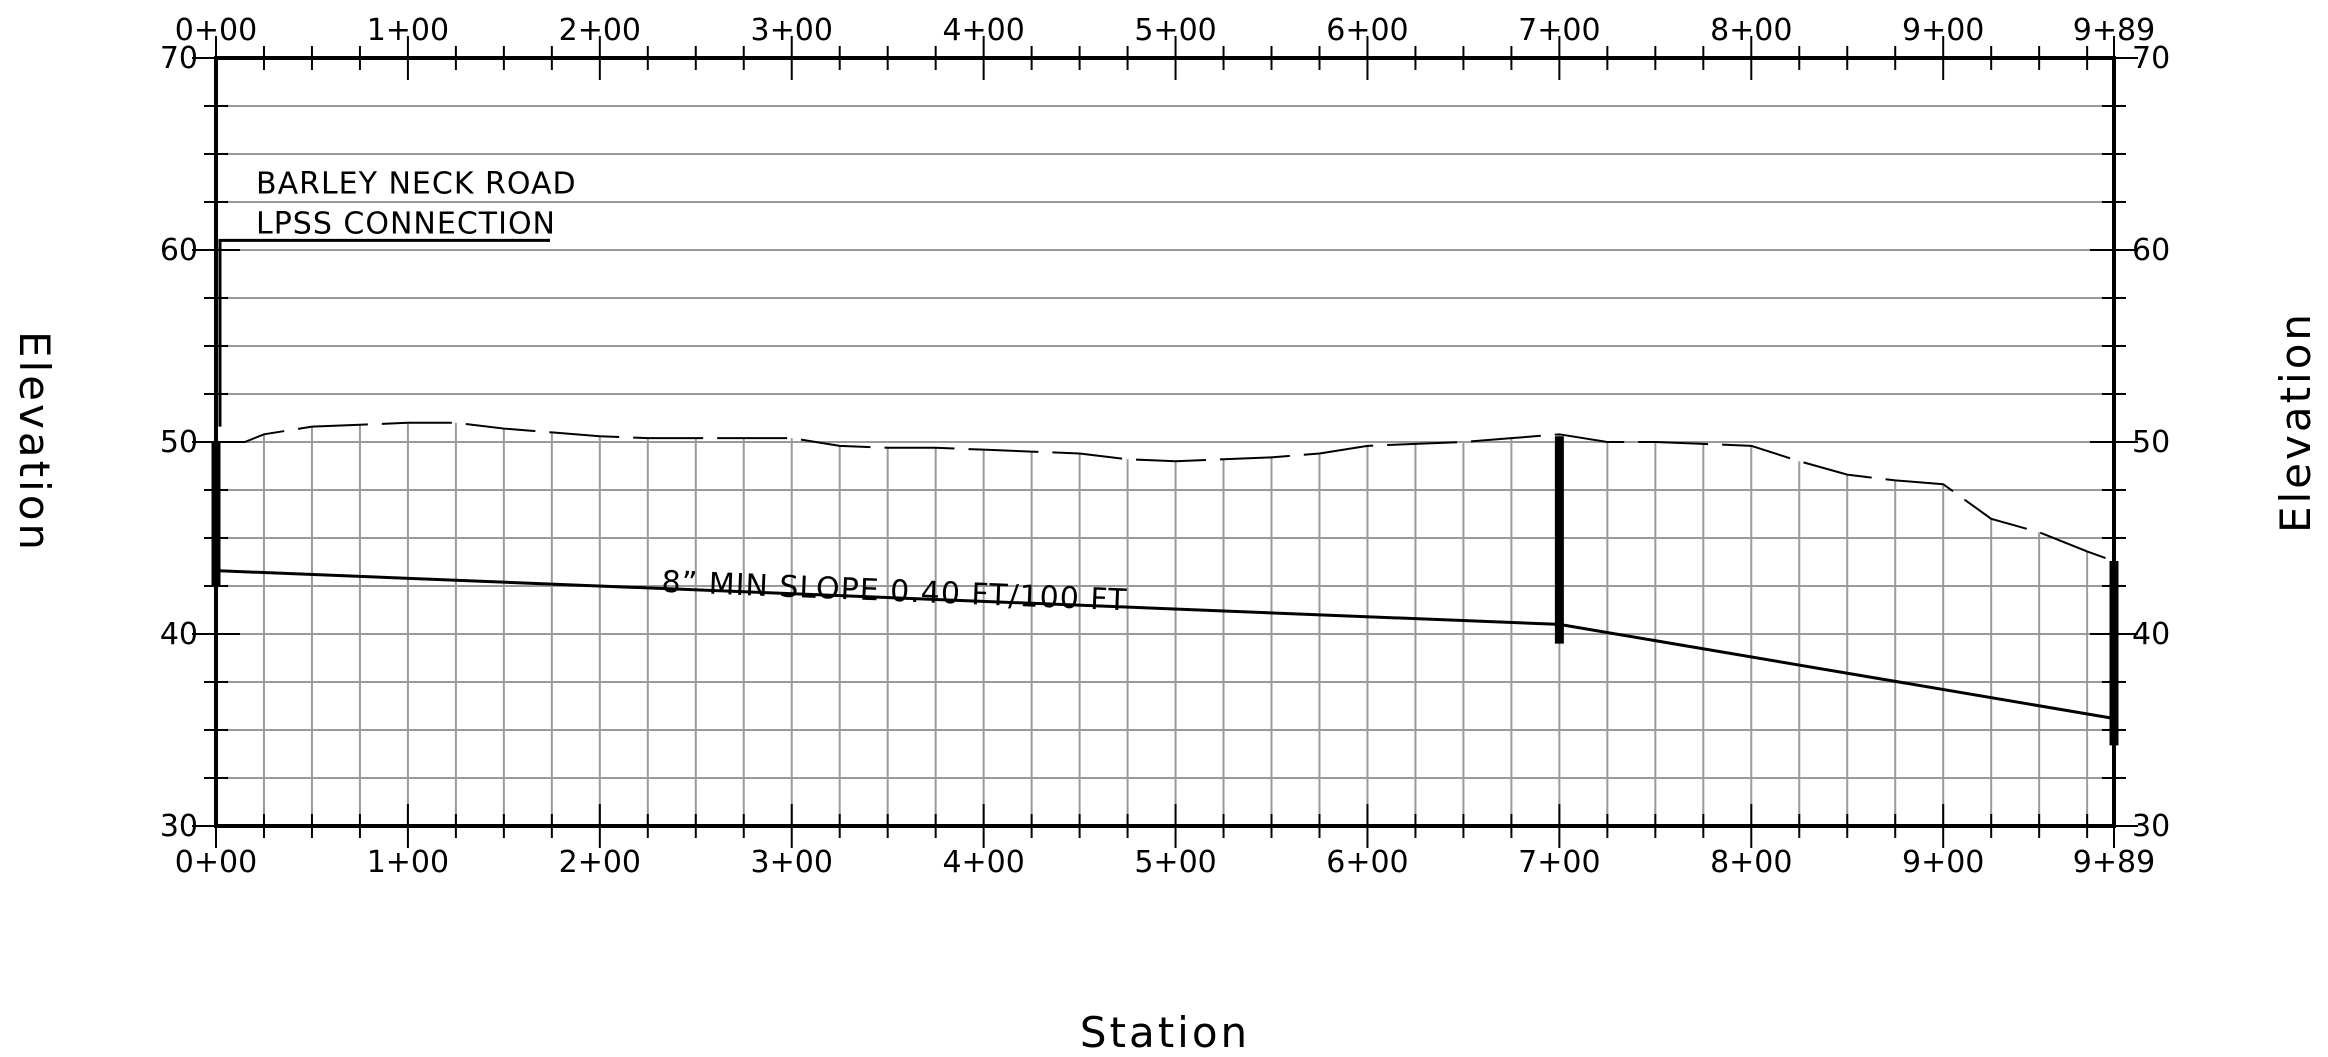  I want to click on x-tick-label-top: 9+89, so click(2114, 30).